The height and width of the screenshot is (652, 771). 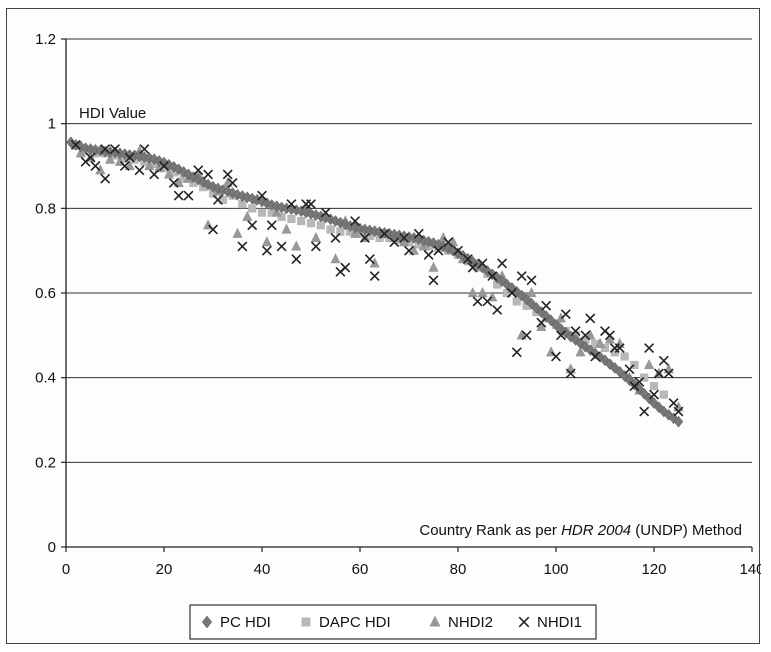 What do you see at coordinates (490, 530) in the screenshot?
I see `x-axis-label-part: Country Rank as per` at bounding box center [490, 530].